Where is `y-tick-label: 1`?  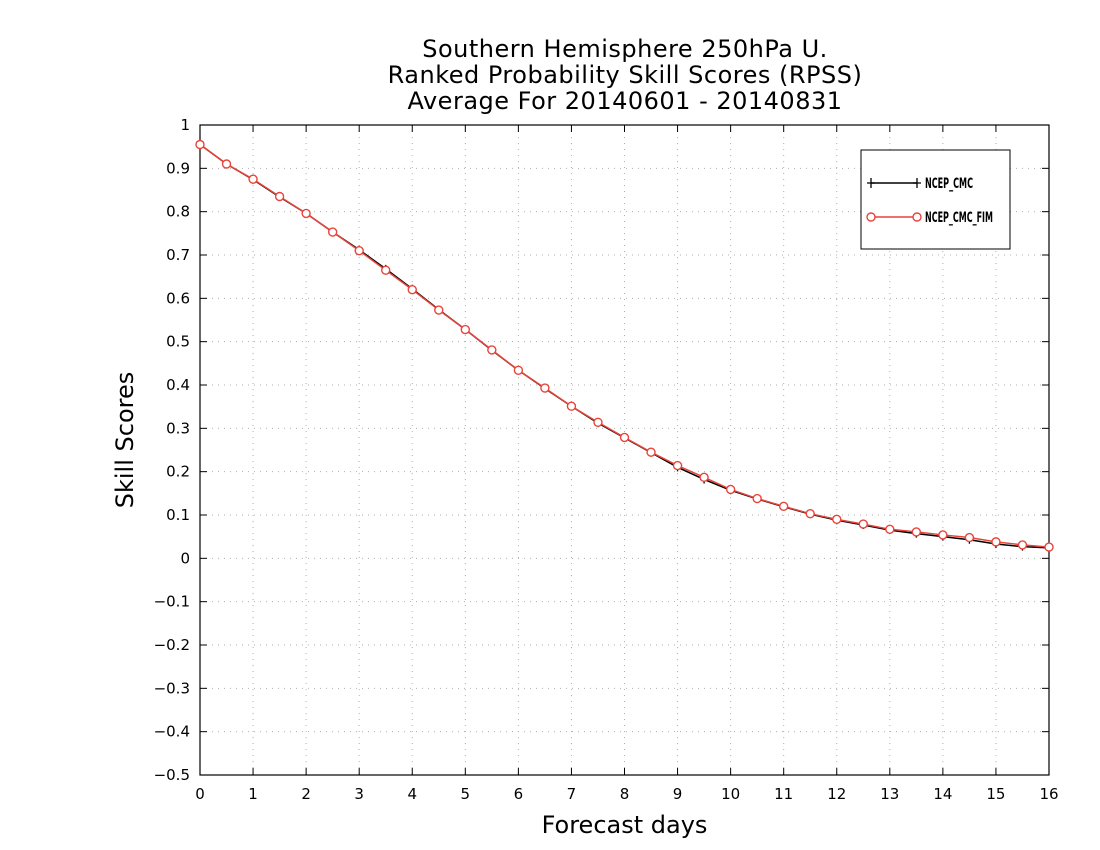 y-tick-label: 1 is located at coordinates (185, 125).